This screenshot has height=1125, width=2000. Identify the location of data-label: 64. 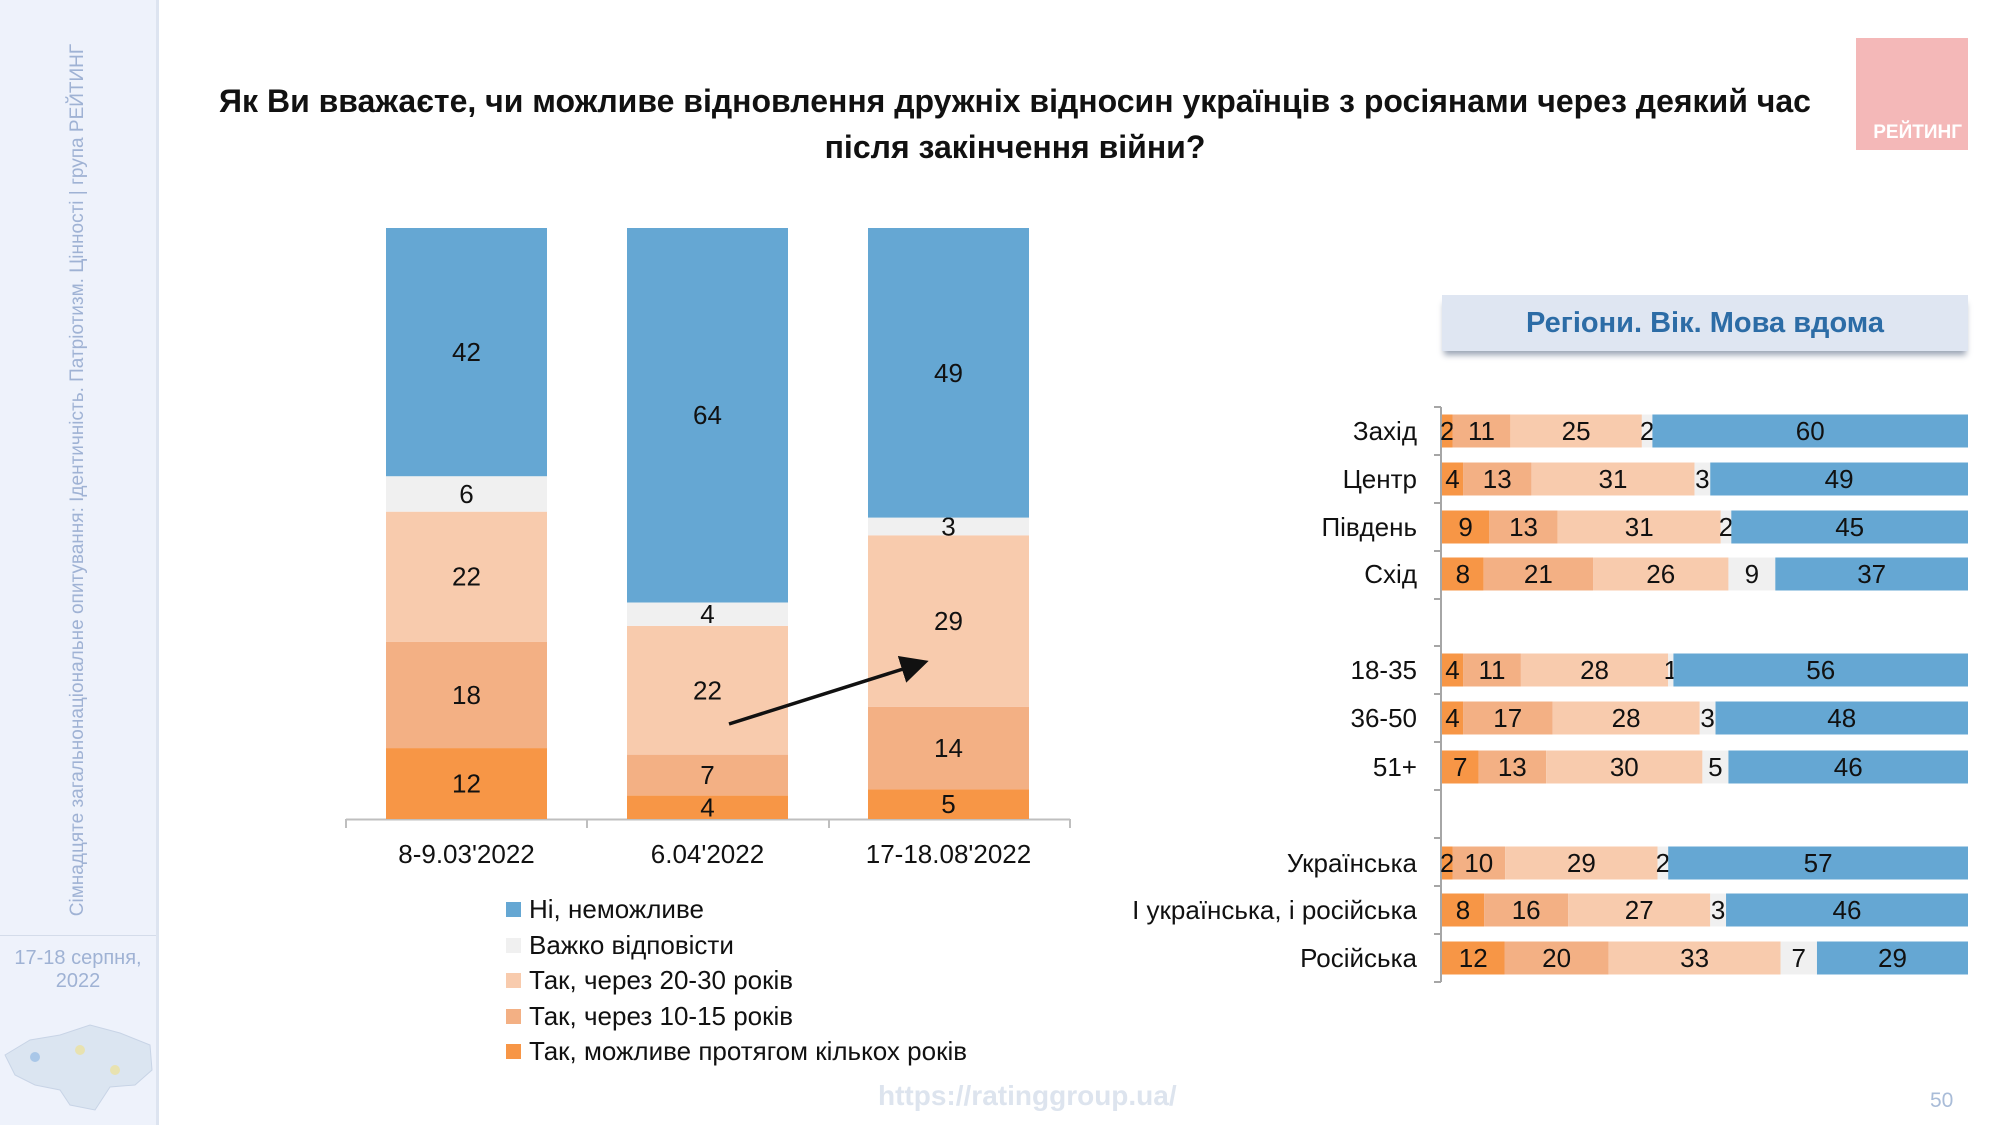
(707, 415).